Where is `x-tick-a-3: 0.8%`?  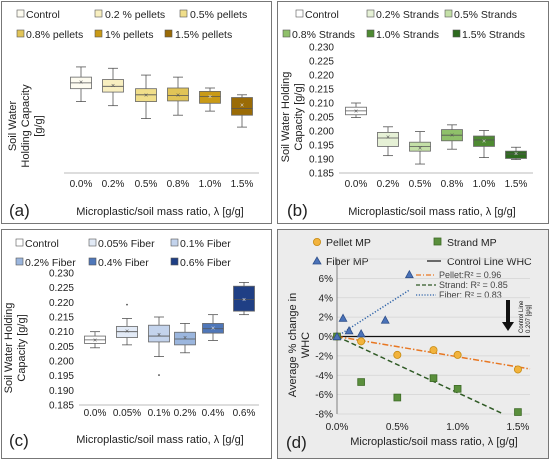 x-tick-a-3: 0.8% is located at coordinates (178, 184).